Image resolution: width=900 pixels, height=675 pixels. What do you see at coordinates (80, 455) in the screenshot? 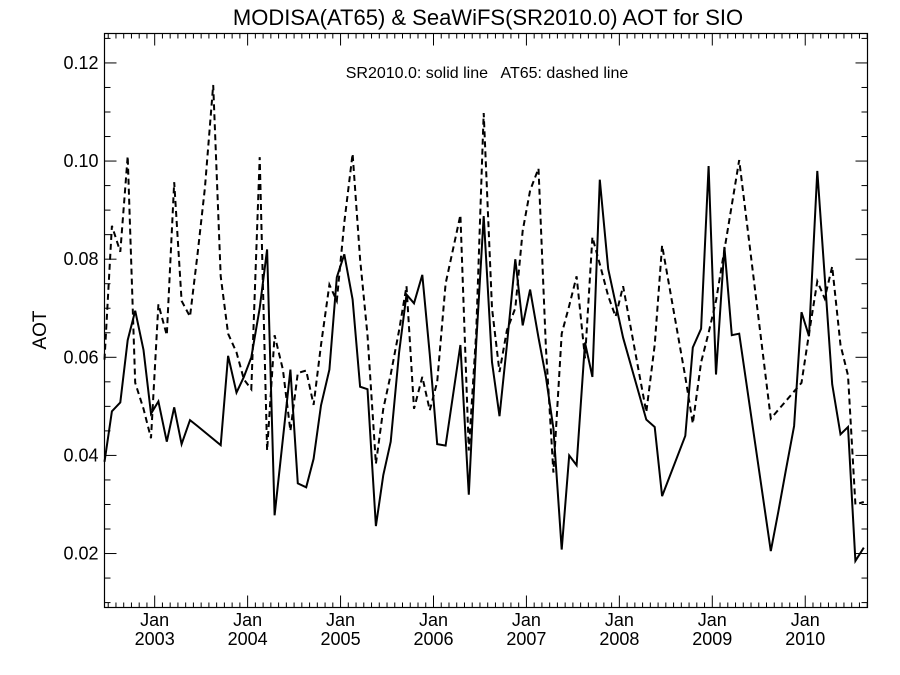
I see `y-tick-label: 0.04` at bounding box center [80, 455].